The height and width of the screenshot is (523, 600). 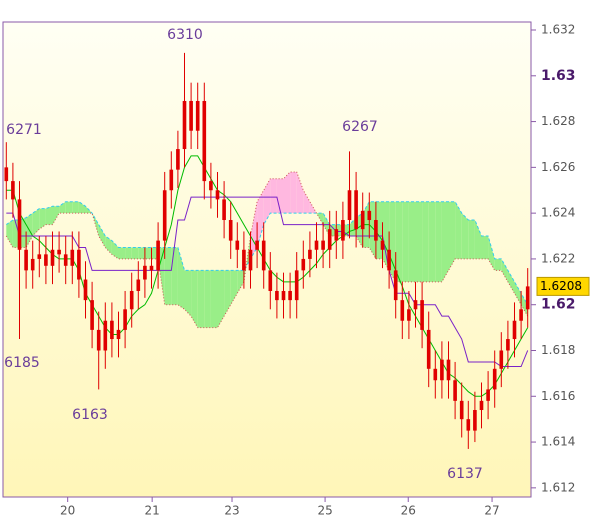 I want to click on y-tick-label: 1.626, so click(x=558, y=167).